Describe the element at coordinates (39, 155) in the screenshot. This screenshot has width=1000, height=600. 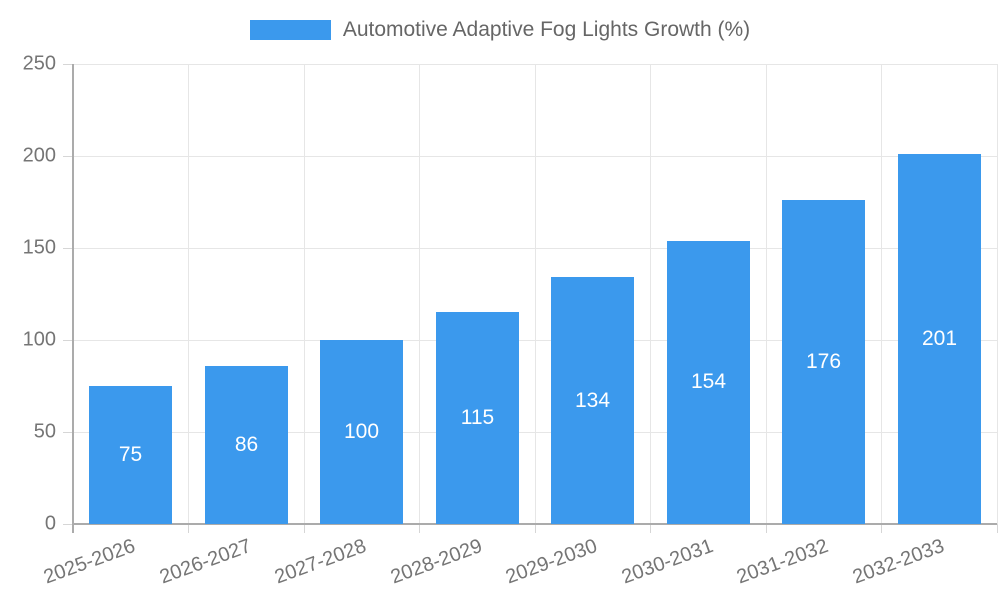
I see `y-tick-label: 200` at that location.